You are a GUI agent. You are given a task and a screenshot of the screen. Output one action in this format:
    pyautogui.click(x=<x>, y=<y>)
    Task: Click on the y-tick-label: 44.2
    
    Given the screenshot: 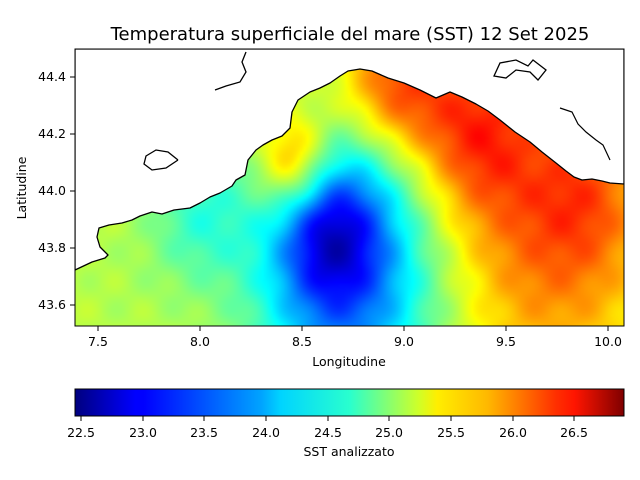 What is the action you would take?
    pyautogui.click(x=52, y=133)
    